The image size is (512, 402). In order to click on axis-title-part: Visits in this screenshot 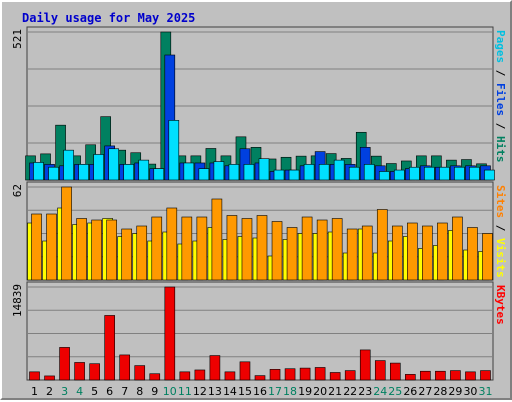, I will do `click(500, 258)`.